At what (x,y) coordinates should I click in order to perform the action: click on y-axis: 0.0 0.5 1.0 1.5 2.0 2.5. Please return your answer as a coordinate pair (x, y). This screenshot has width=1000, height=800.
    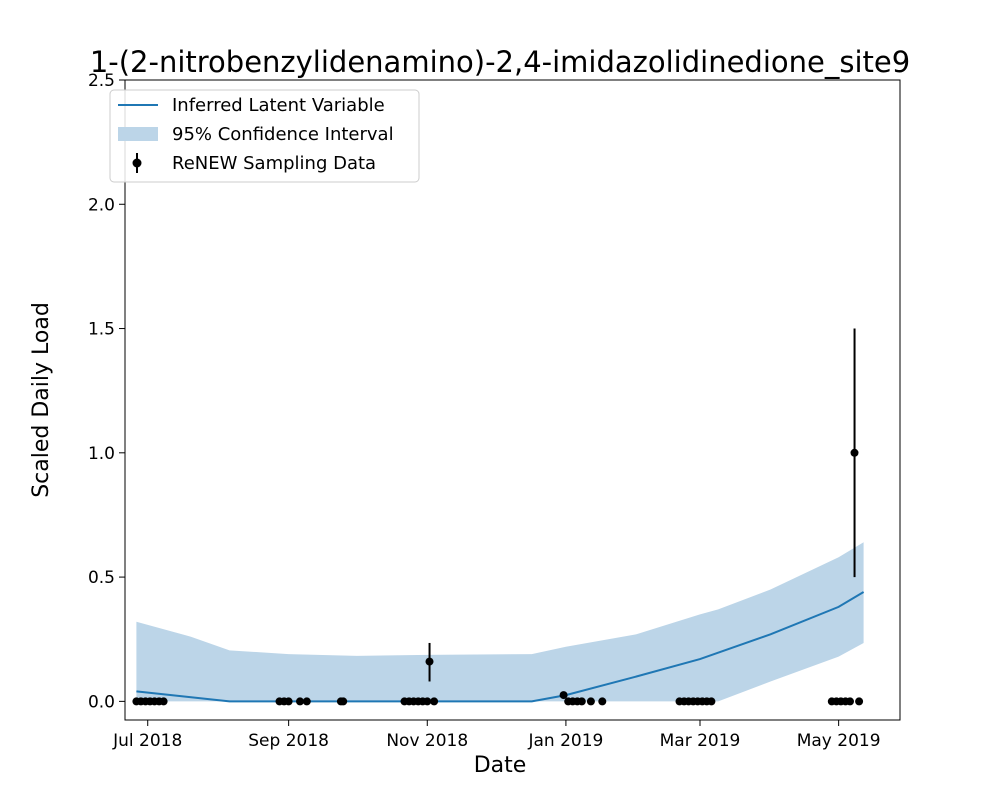
    Looking at the image, I should click on (106, 391).